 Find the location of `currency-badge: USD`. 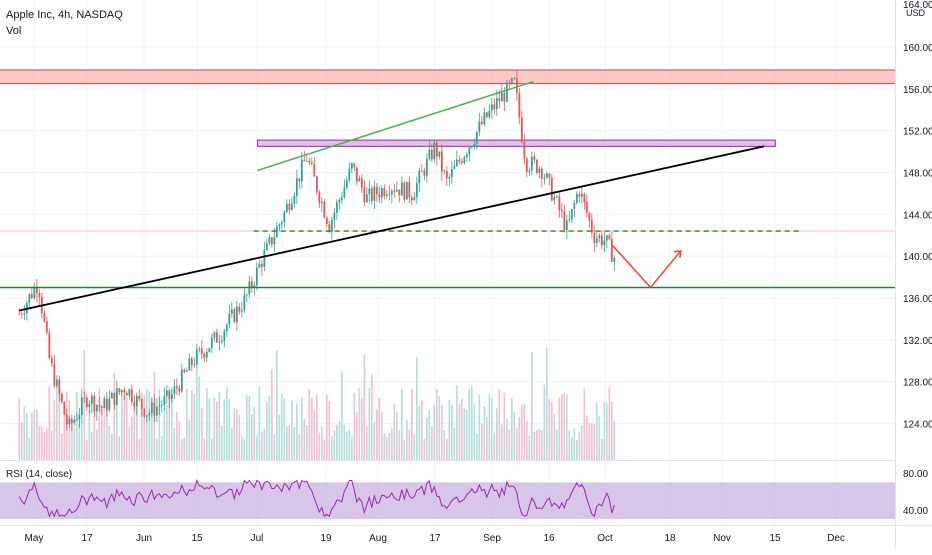

currency-badge: USD is located at coordinates (916, 13).